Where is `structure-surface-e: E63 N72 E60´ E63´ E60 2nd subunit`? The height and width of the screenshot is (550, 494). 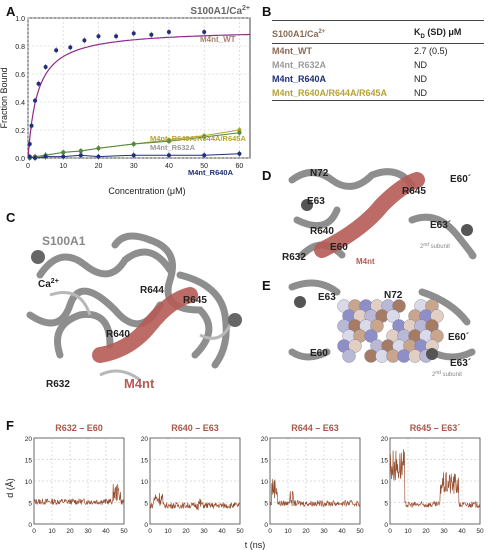 structure-surface-e: E63 N72 E60´ E63´ E60 2nd subunit is located at coordinates (382, 327).